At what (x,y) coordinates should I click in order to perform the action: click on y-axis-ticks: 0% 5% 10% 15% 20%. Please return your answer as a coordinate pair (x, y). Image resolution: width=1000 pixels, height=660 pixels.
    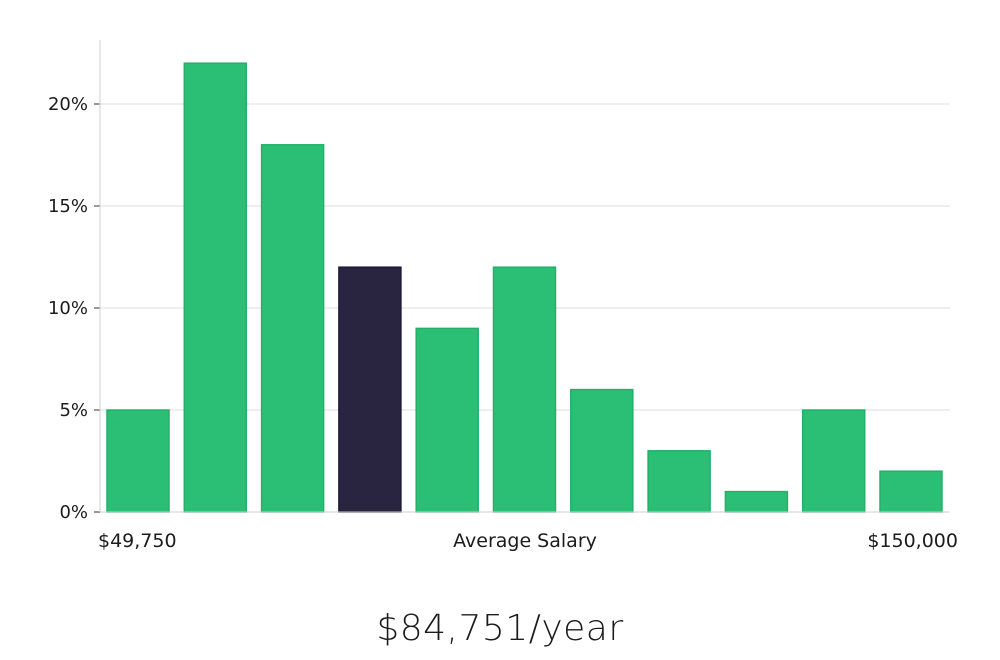
    Looking at the image, I should click on (74, 308).